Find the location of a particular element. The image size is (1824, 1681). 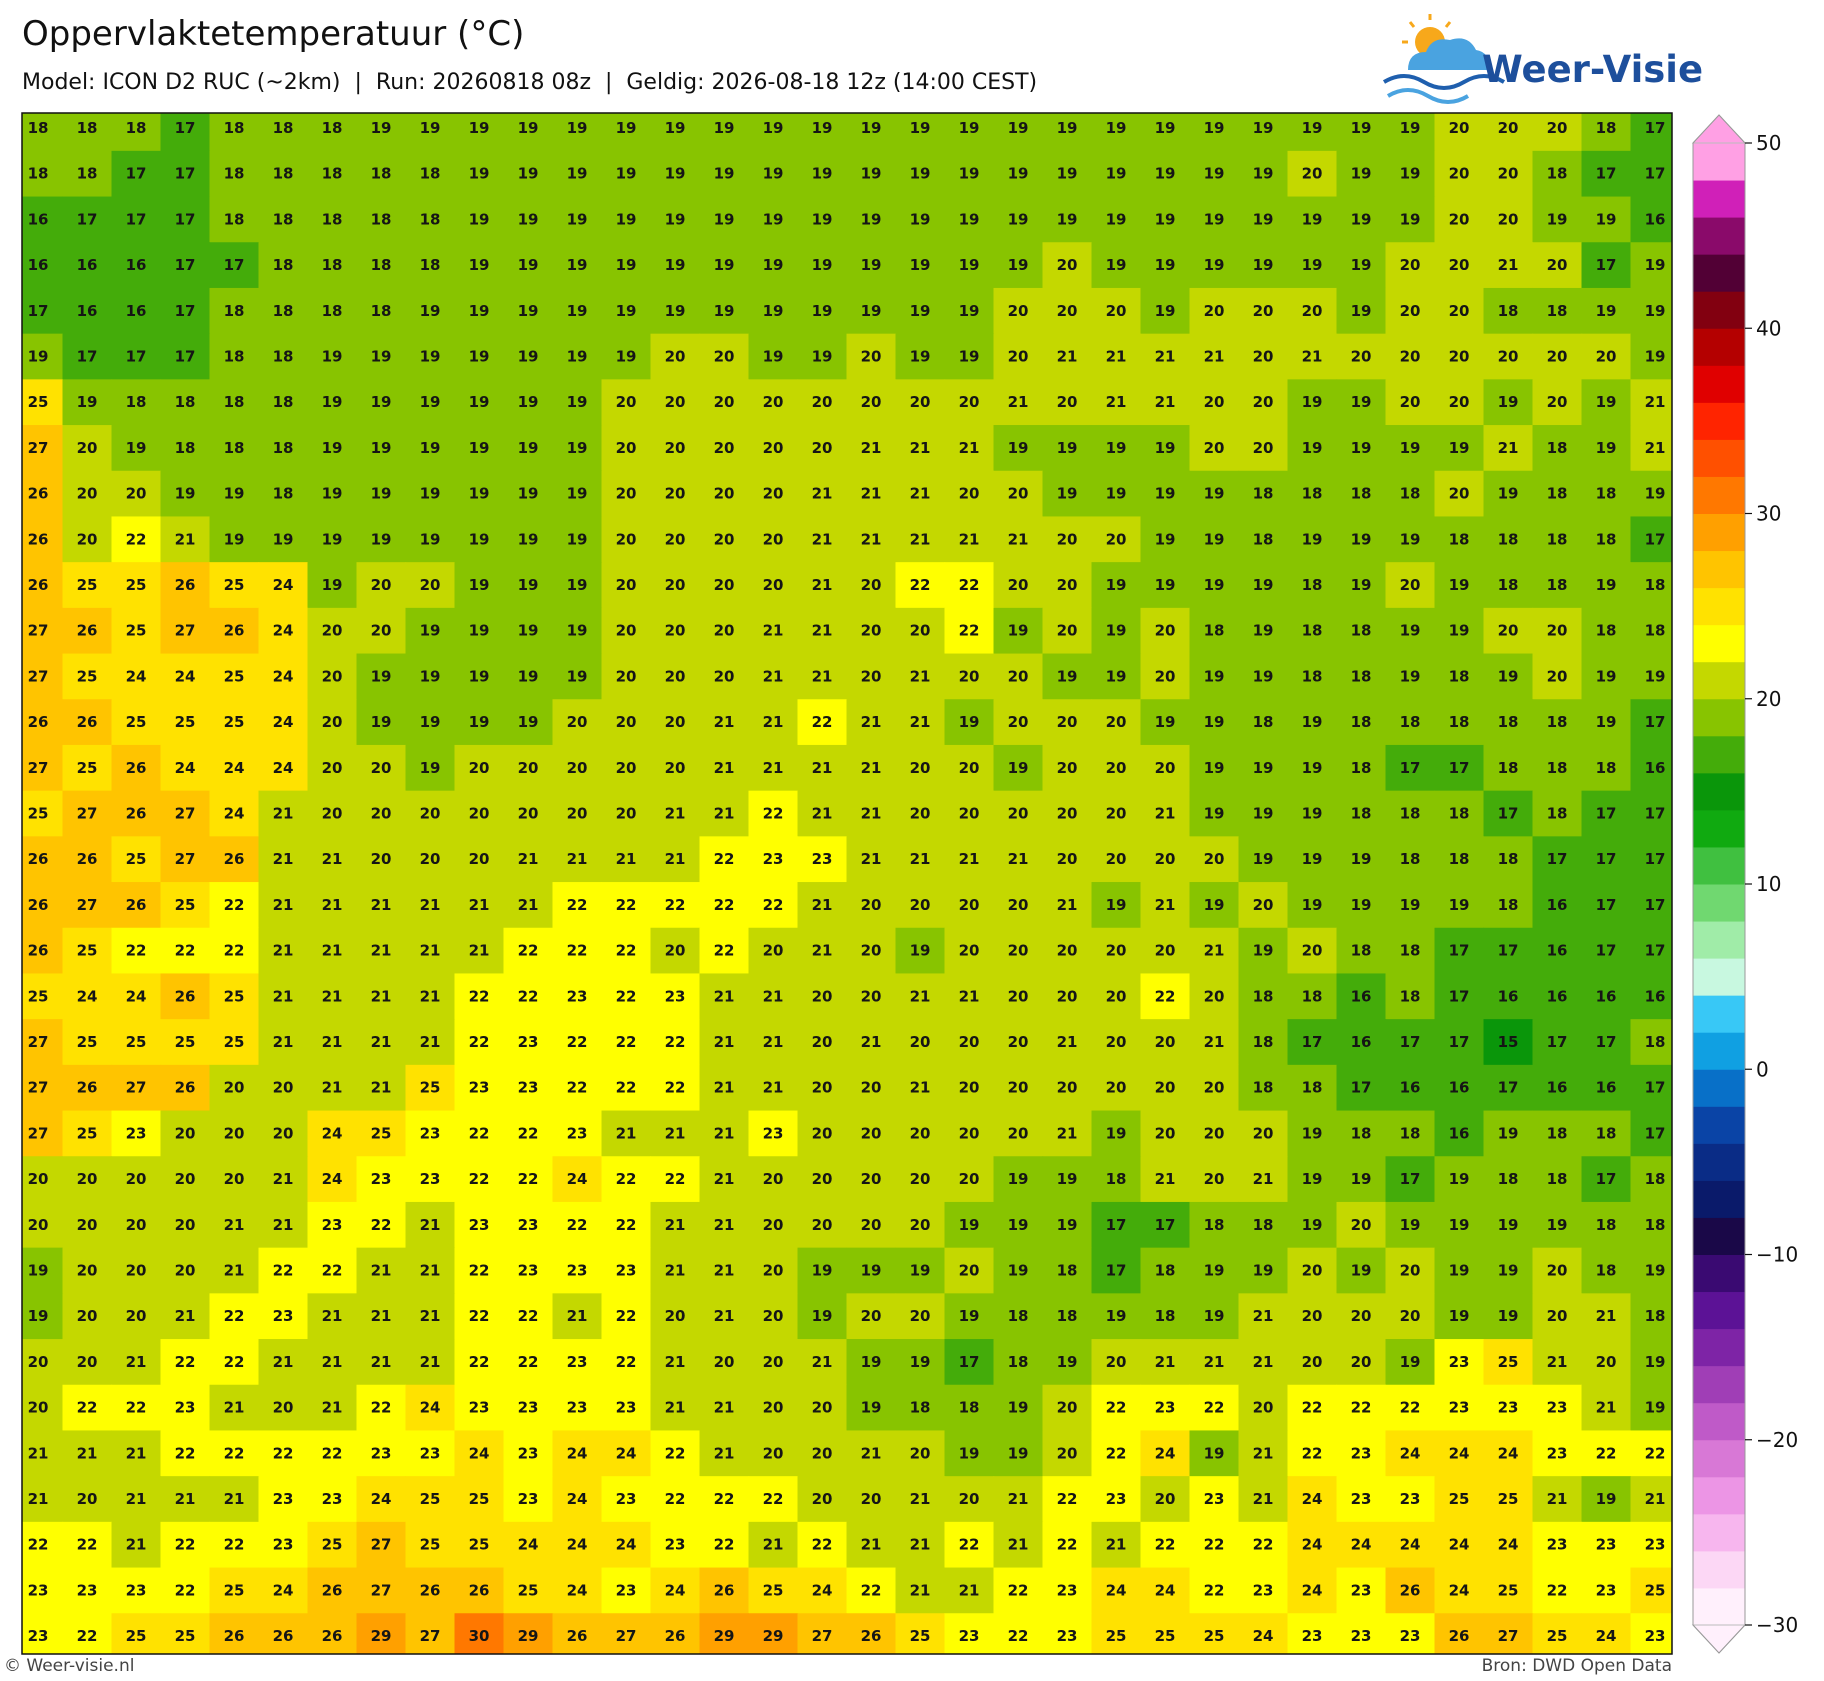

temperature-label: 24 is located at coordinates (430, 1408).